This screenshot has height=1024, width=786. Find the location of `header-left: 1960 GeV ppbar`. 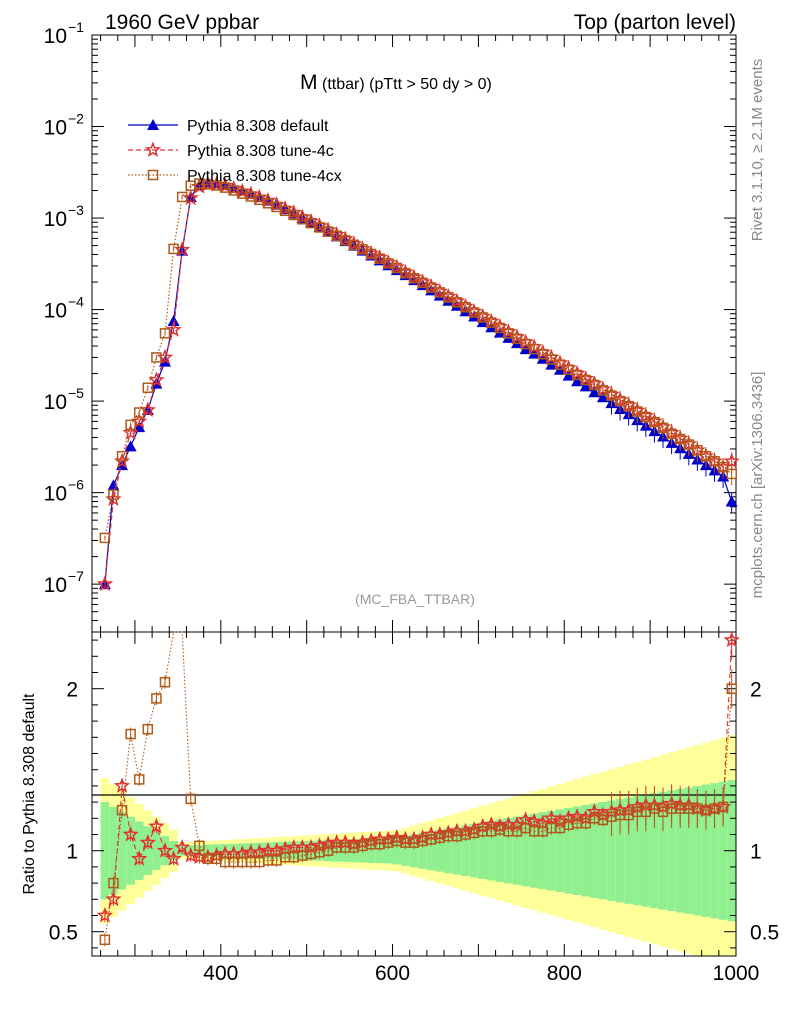

header-left: 1960 GeV ppbar is located at coordinates (182, 22).